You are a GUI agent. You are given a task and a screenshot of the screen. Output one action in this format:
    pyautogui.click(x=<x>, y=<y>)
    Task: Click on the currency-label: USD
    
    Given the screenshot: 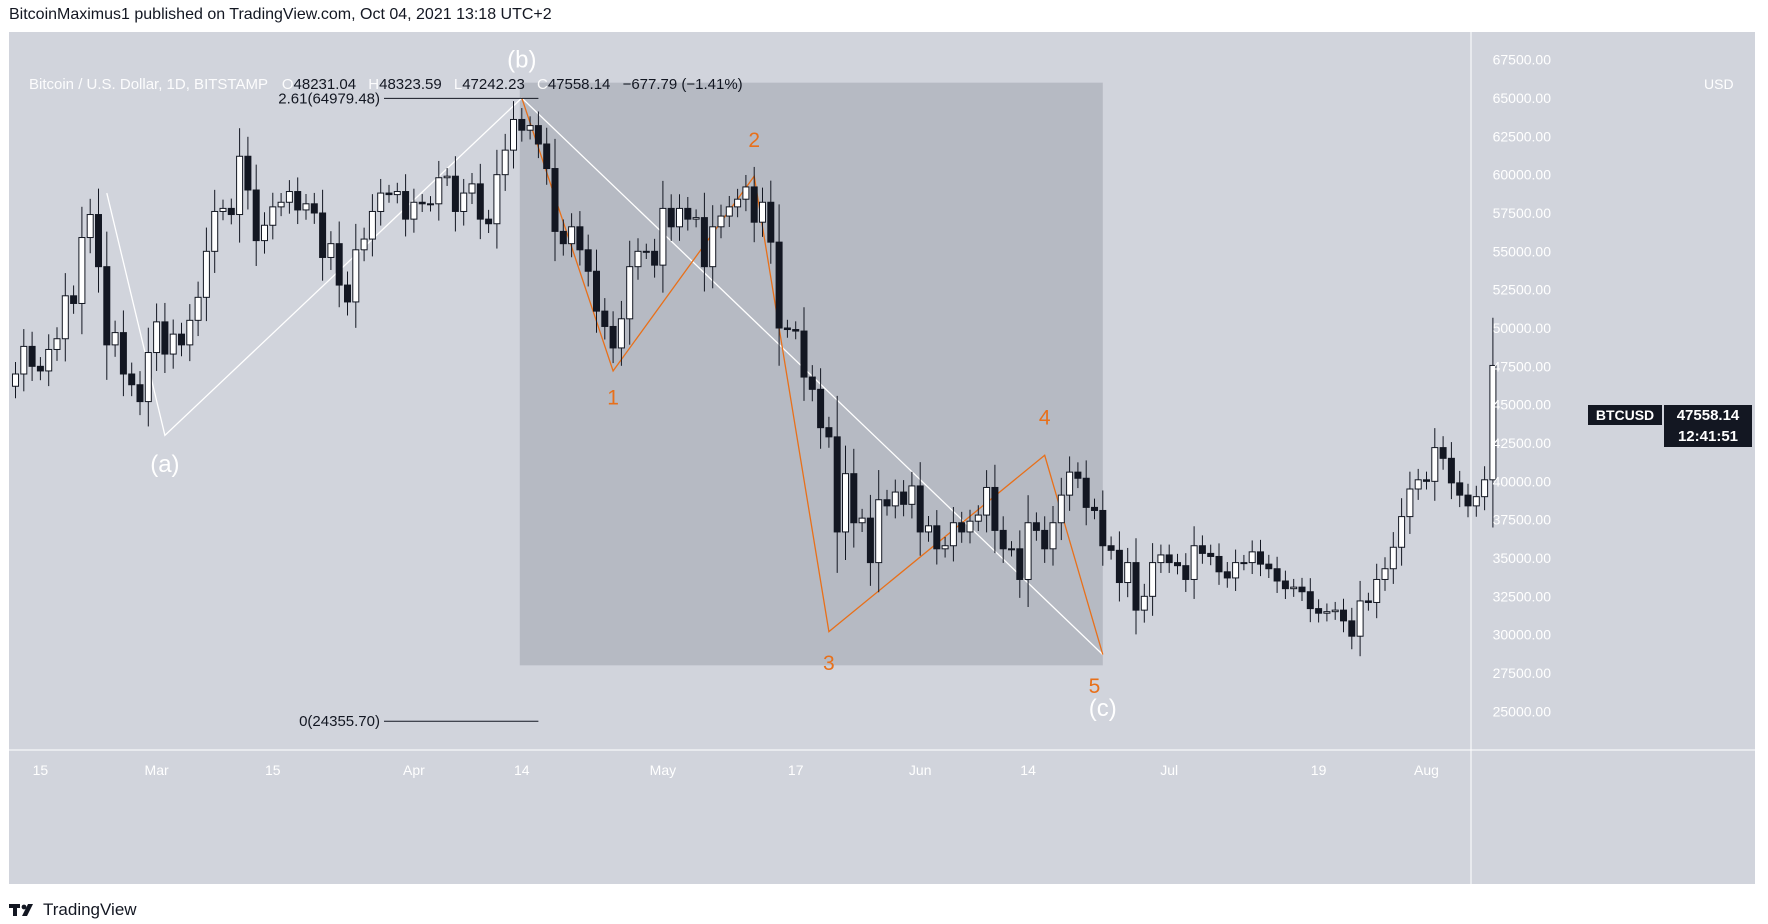 What is the action you would take?
    pyautogui.click(x=1719, y=84)
    